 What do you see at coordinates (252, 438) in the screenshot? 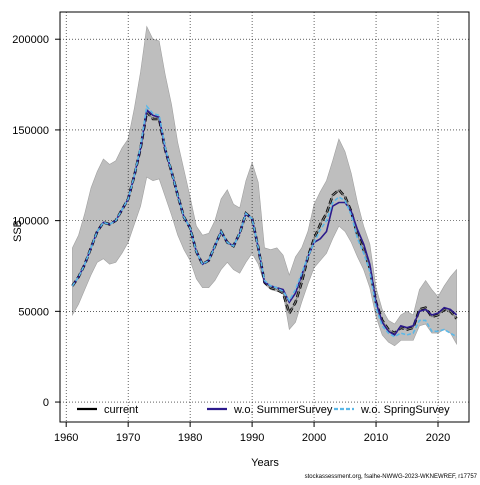
I see `x-tick-label: 1990` at bounding box center [252, 438].